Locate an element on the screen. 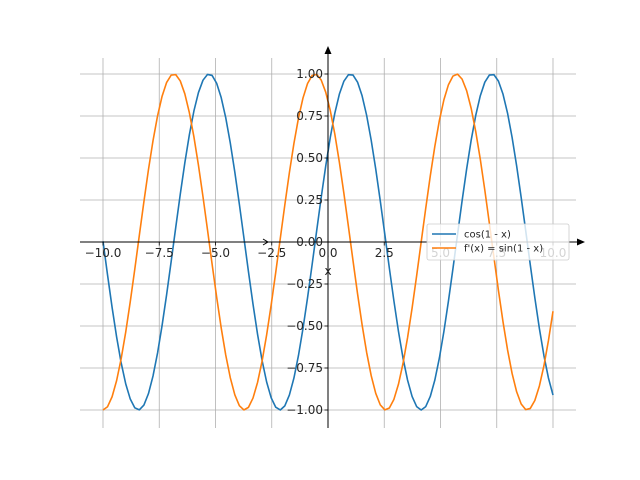  x-tick-label: −5.0 is located at coordinates (215, 253).